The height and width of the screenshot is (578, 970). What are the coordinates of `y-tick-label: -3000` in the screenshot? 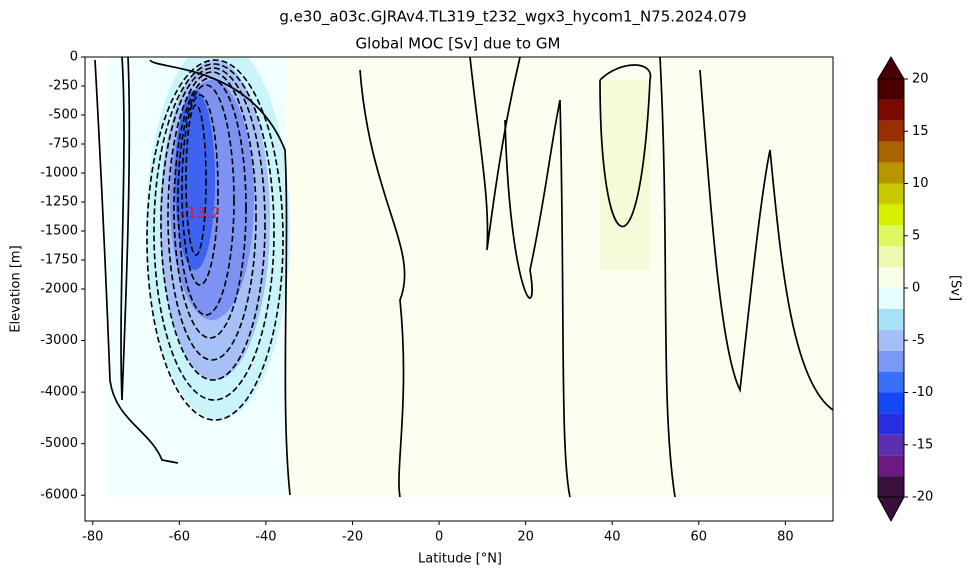 It's located at (59, 340).